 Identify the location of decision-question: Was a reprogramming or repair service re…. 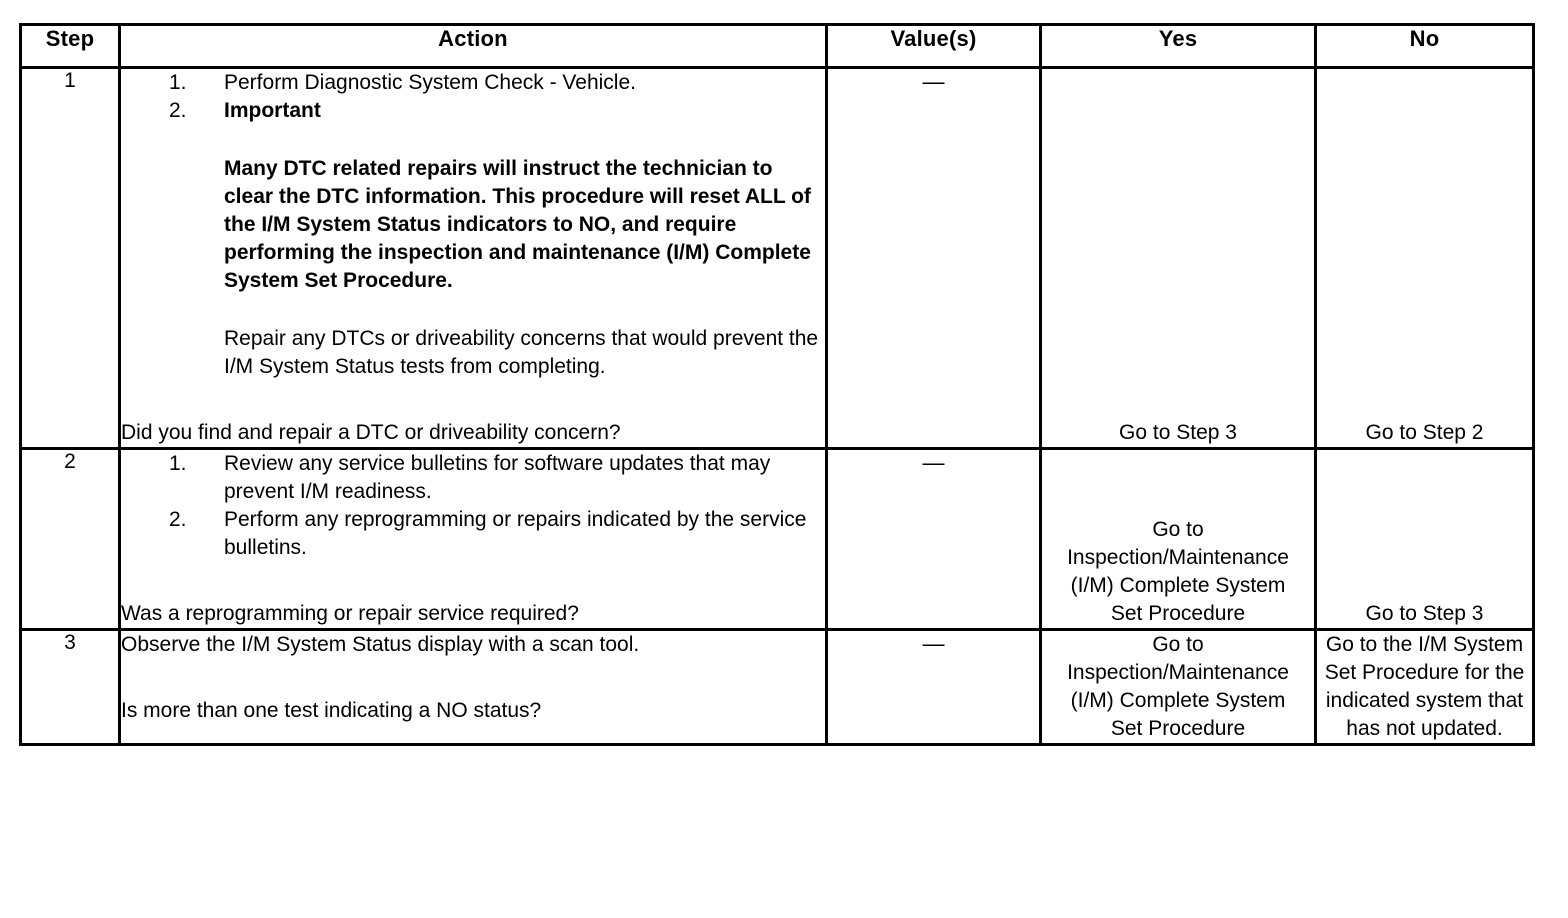
(350, 613).